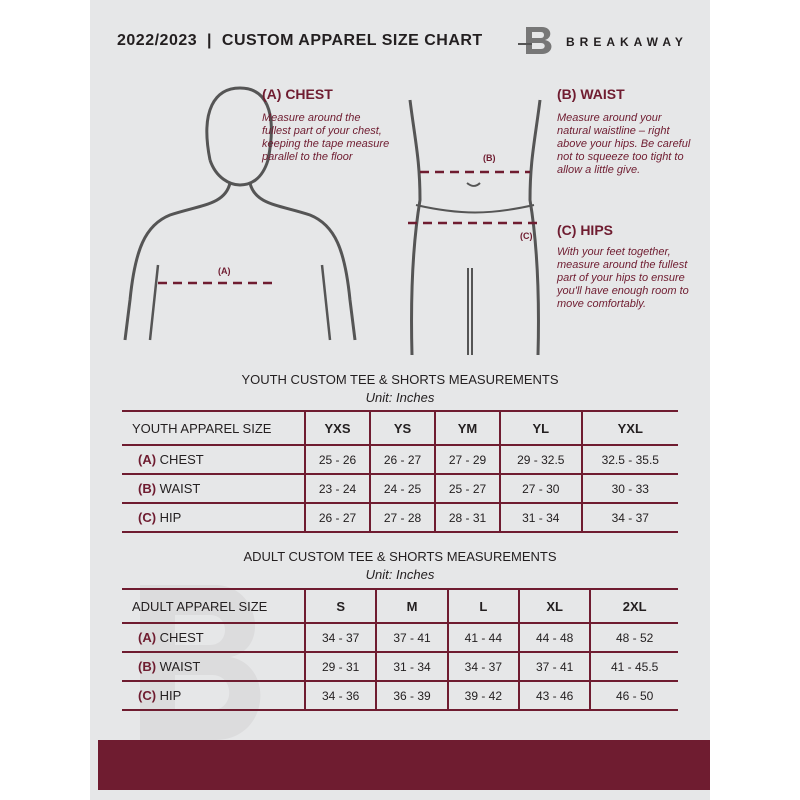 The height and width of the screenshot is (800, 800). What do you see at coordinates (482, 606) in the screenshot?
I see `size-header: L` at bounding box center [482, 606].